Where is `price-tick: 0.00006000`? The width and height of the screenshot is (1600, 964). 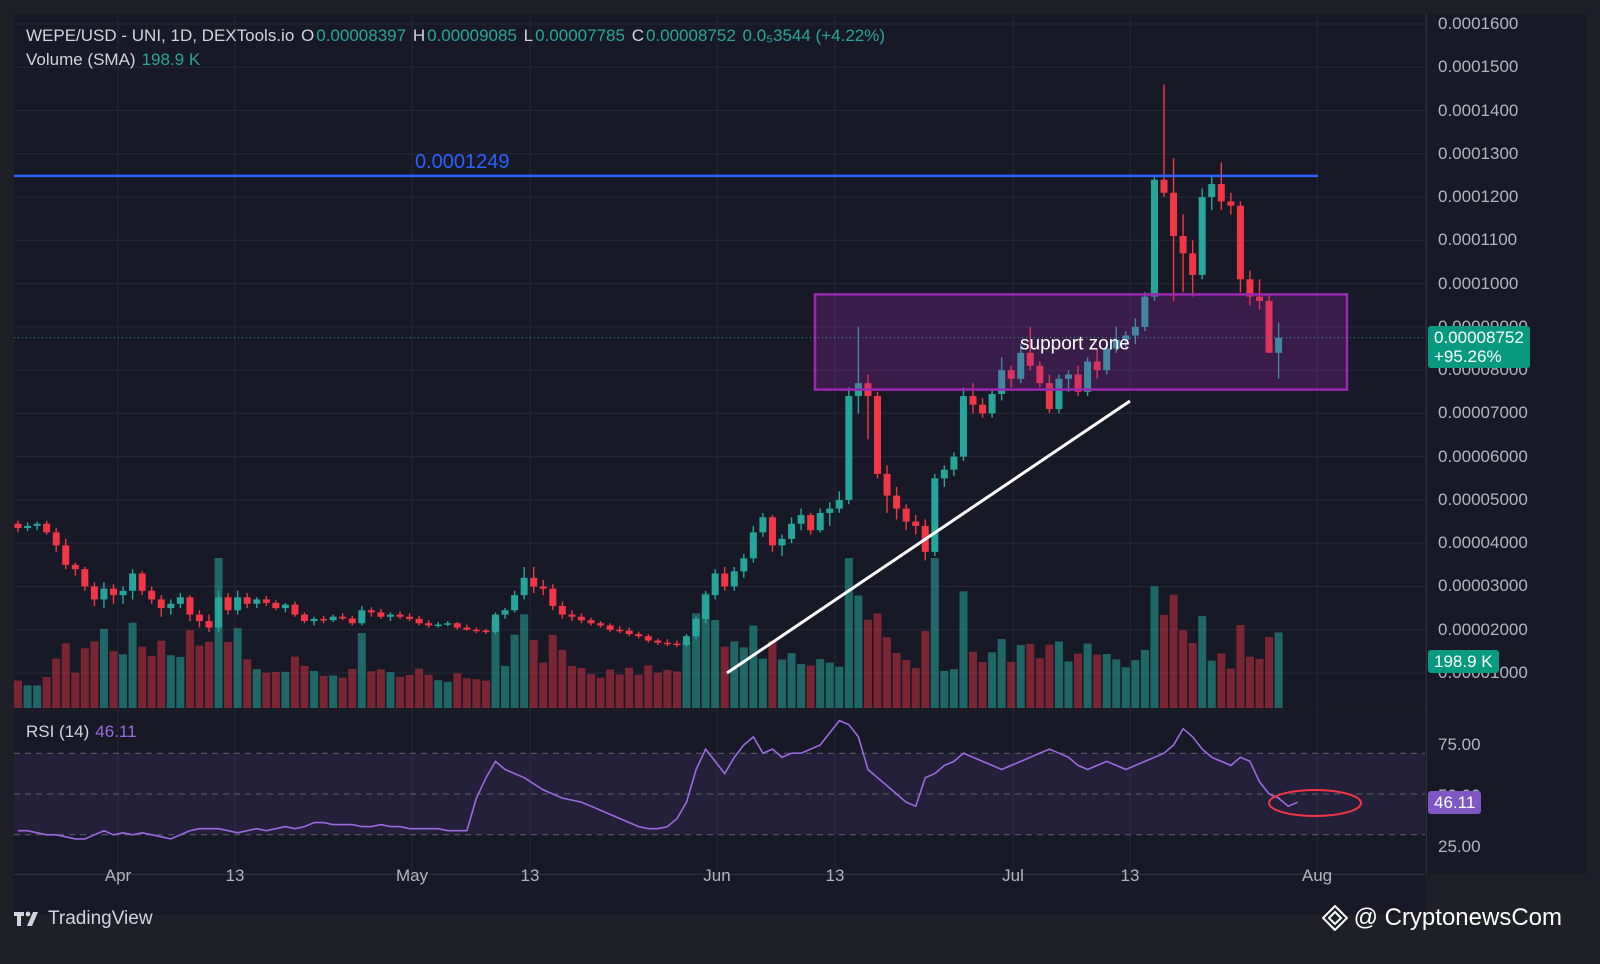 price-tick: 0.00006000 is located at coordinates (1483, 456).